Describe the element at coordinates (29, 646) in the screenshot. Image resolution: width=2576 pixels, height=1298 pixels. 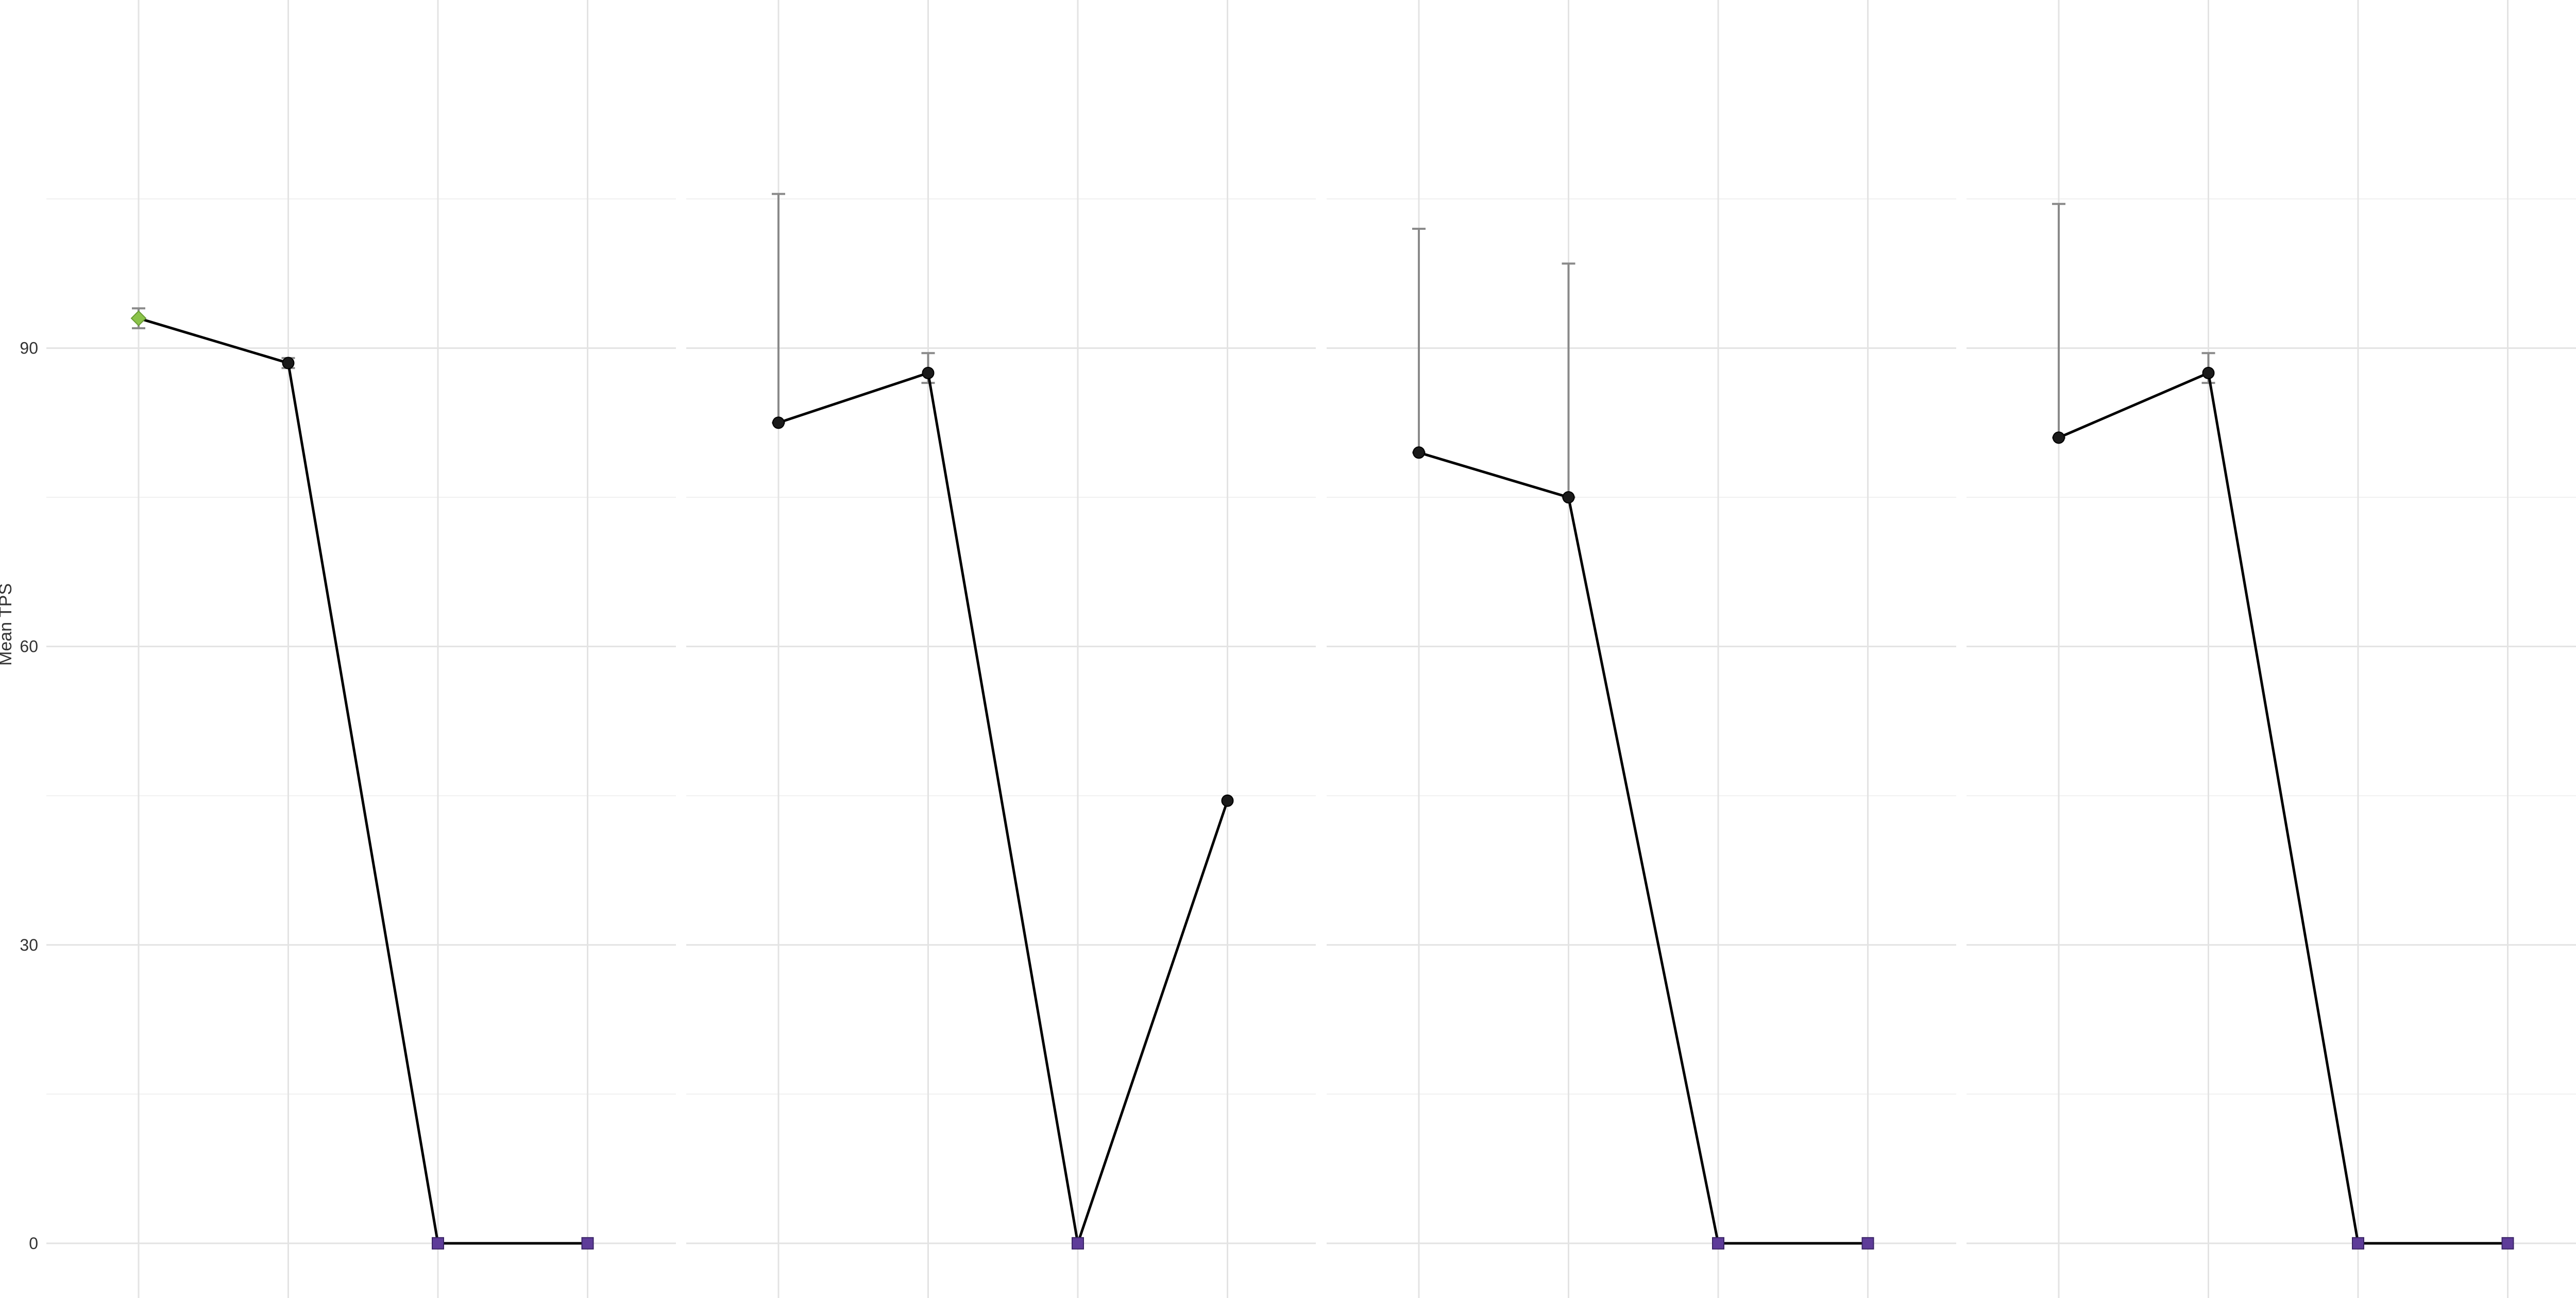
I see `y-tick-label: 60` at that location.